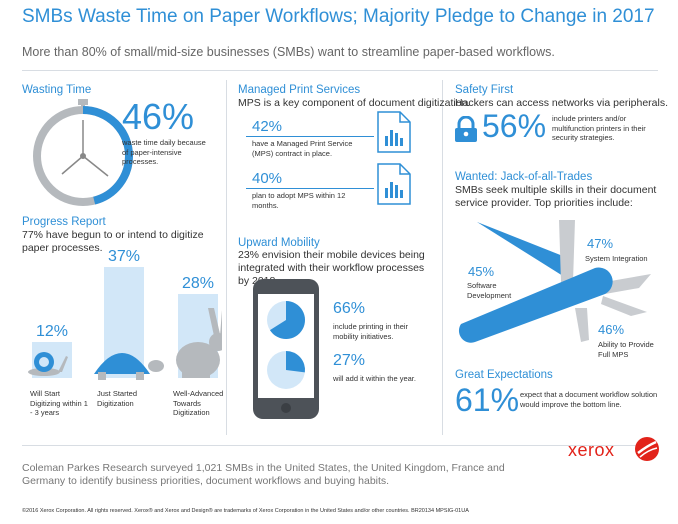  I want to click on xerox-logo-icon, so click(647, 449).